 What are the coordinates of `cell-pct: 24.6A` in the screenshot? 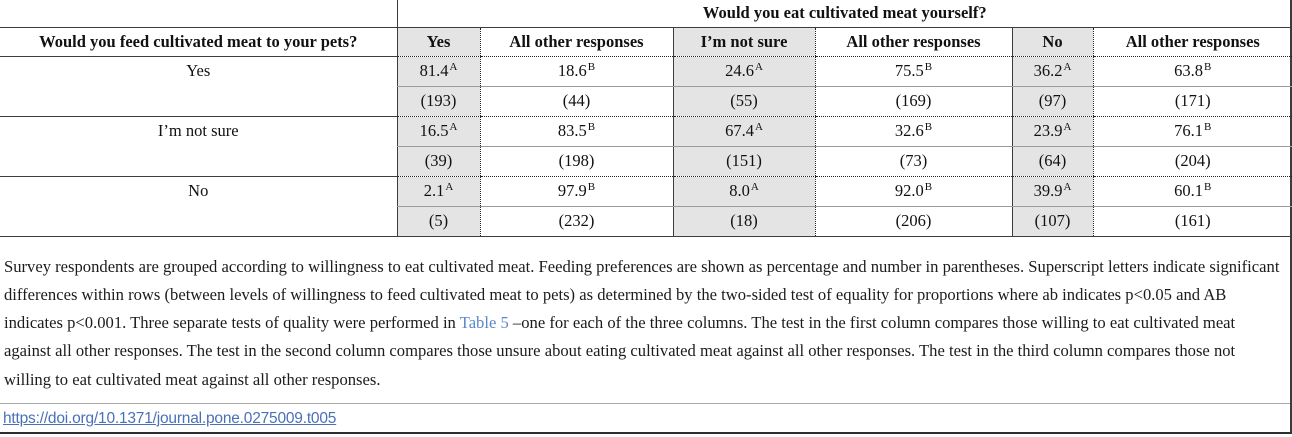 It's located at (743, 71).